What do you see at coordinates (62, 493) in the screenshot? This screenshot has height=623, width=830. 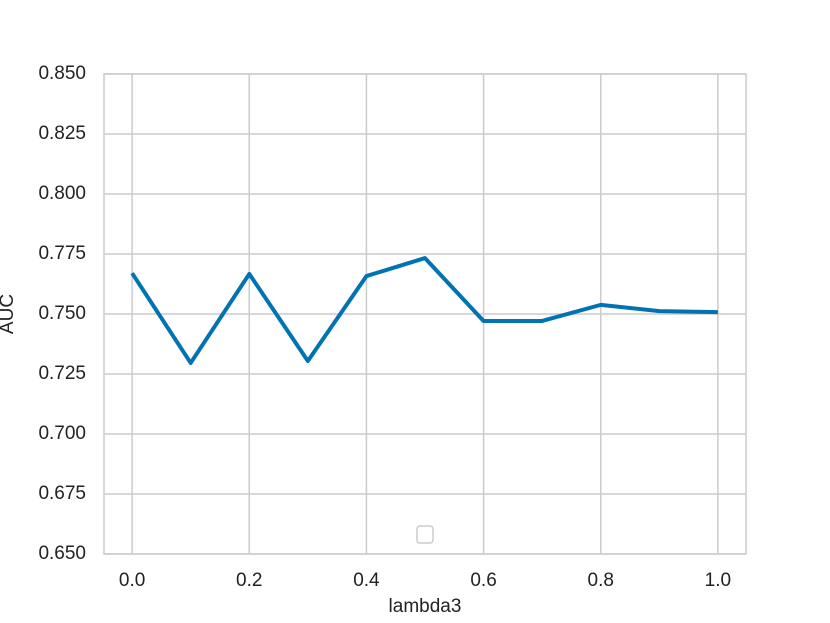 I see `y-tick-label: 0.675` at bounding box center [62, 493].